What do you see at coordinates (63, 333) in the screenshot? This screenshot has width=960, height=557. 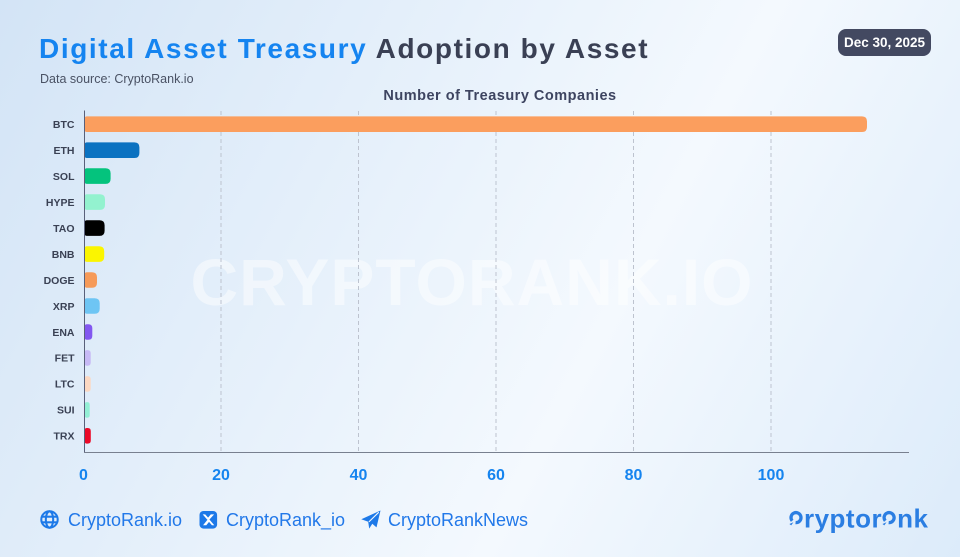 I see `svg-text: ENA` at bounding box center [63, 333].